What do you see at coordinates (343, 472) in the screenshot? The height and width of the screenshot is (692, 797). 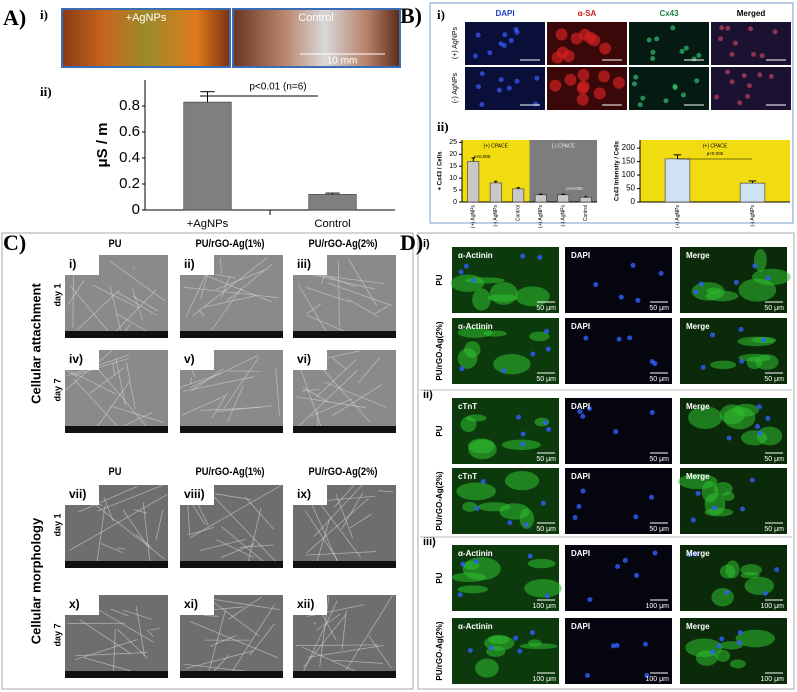 I see `column-label: PU/rGO-Ag(2%)` at bounding box center [343, 472].